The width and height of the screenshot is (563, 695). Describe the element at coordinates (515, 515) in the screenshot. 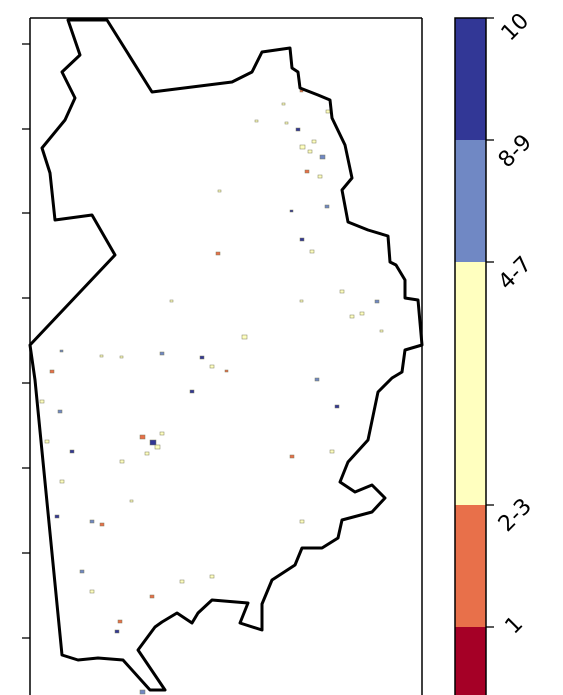

I see `colorbar-label-2-3: 2-3` at that location.